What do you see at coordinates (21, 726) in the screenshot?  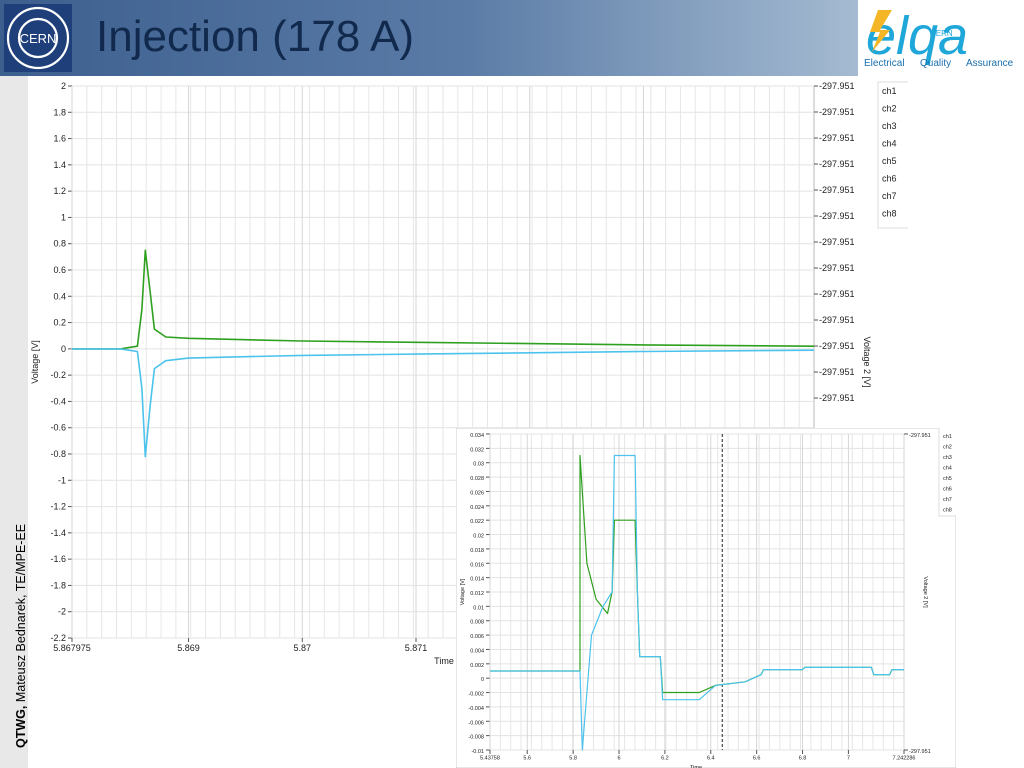 I see `author-group: QTWG,` at bounding box center [21, 726].